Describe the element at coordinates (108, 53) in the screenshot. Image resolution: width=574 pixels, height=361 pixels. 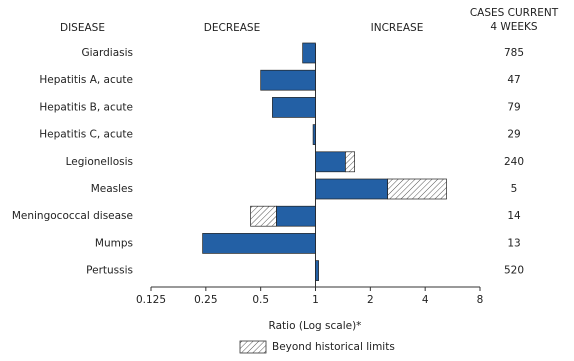
I see `disease-label: Giardiasis` at that location.